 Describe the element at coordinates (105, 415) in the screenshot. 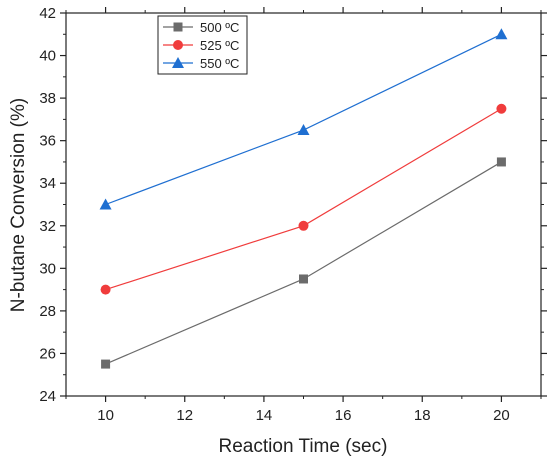

I see `x-tick-label: 10` at that location.